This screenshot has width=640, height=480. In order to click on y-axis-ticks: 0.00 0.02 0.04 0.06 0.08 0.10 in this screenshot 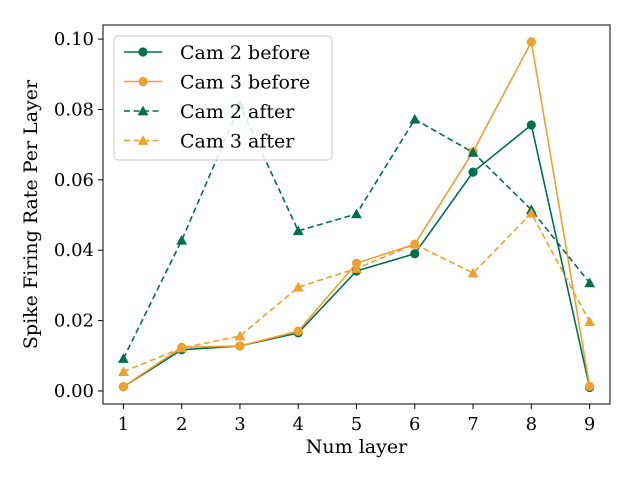, I will do `click(78, 215)`.